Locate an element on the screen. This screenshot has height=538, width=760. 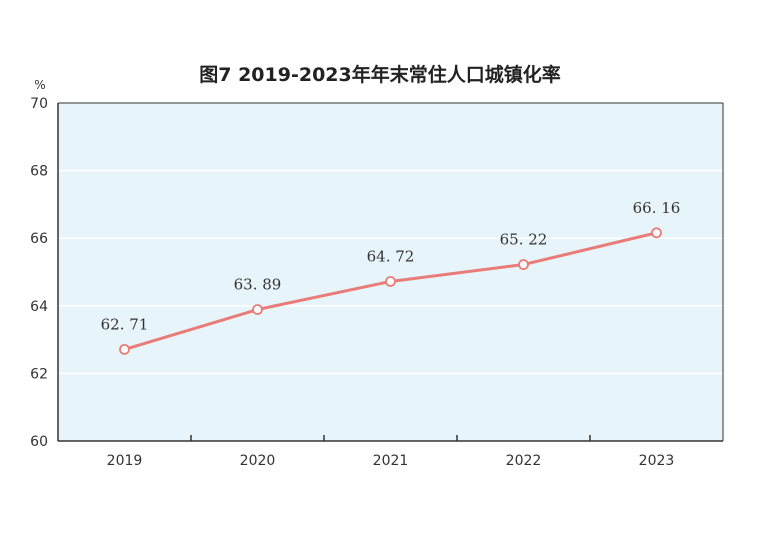
y-tick-label-70: 70 is located at coordinates (39, 104).